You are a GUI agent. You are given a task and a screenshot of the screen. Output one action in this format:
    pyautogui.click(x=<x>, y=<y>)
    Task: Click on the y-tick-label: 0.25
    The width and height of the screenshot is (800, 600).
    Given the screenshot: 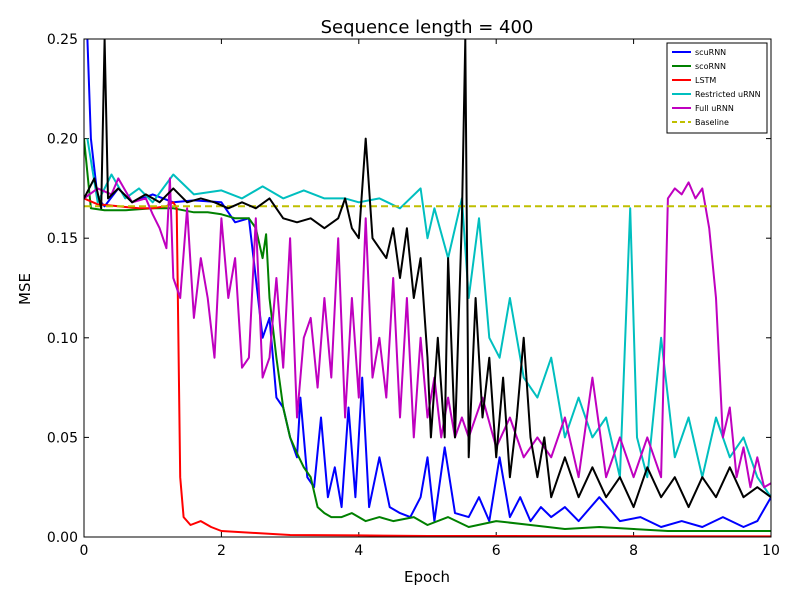 What is the action you would take?
    pyautogui.click(x=62, y=40)
    